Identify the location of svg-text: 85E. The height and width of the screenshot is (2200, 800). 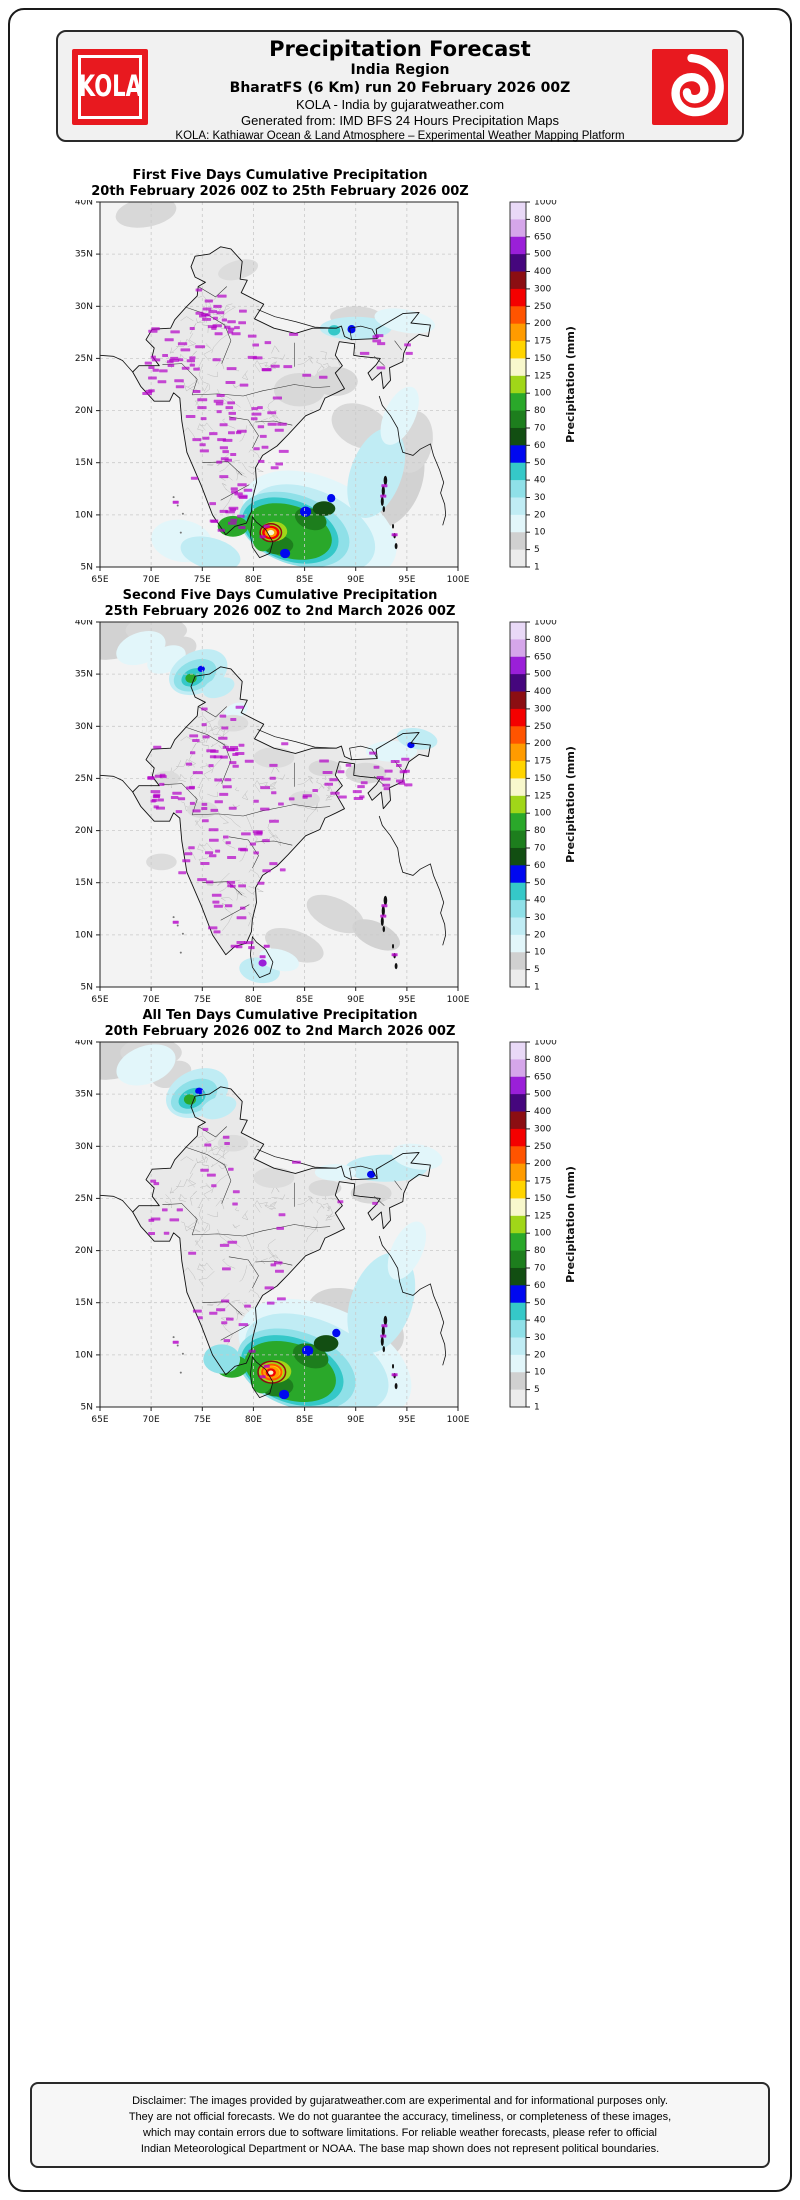
(304, 580).